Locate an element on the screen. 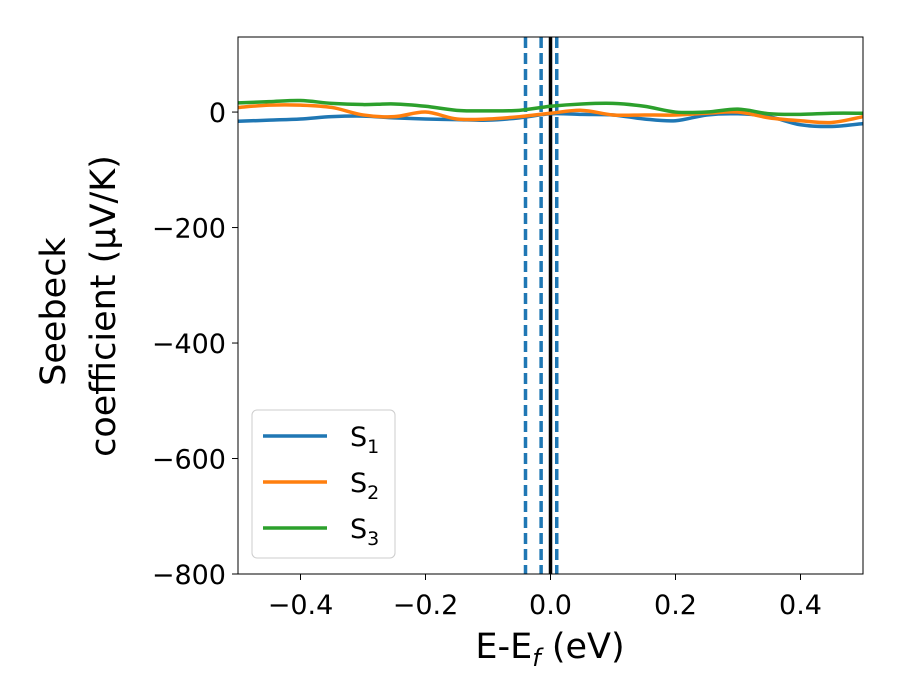  legend-label-1: S1 is located at coordinates (364, 440).